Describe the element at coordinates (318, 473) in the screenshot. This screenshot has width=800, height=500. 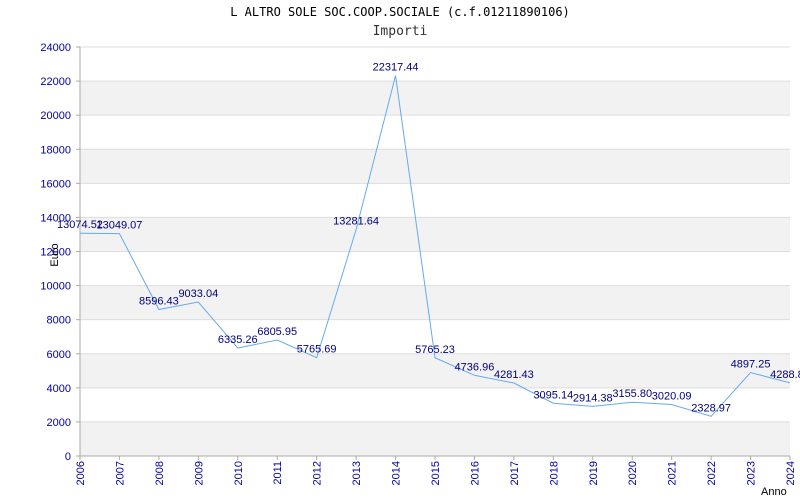
I see `x-tick-label: 2012` at that location.